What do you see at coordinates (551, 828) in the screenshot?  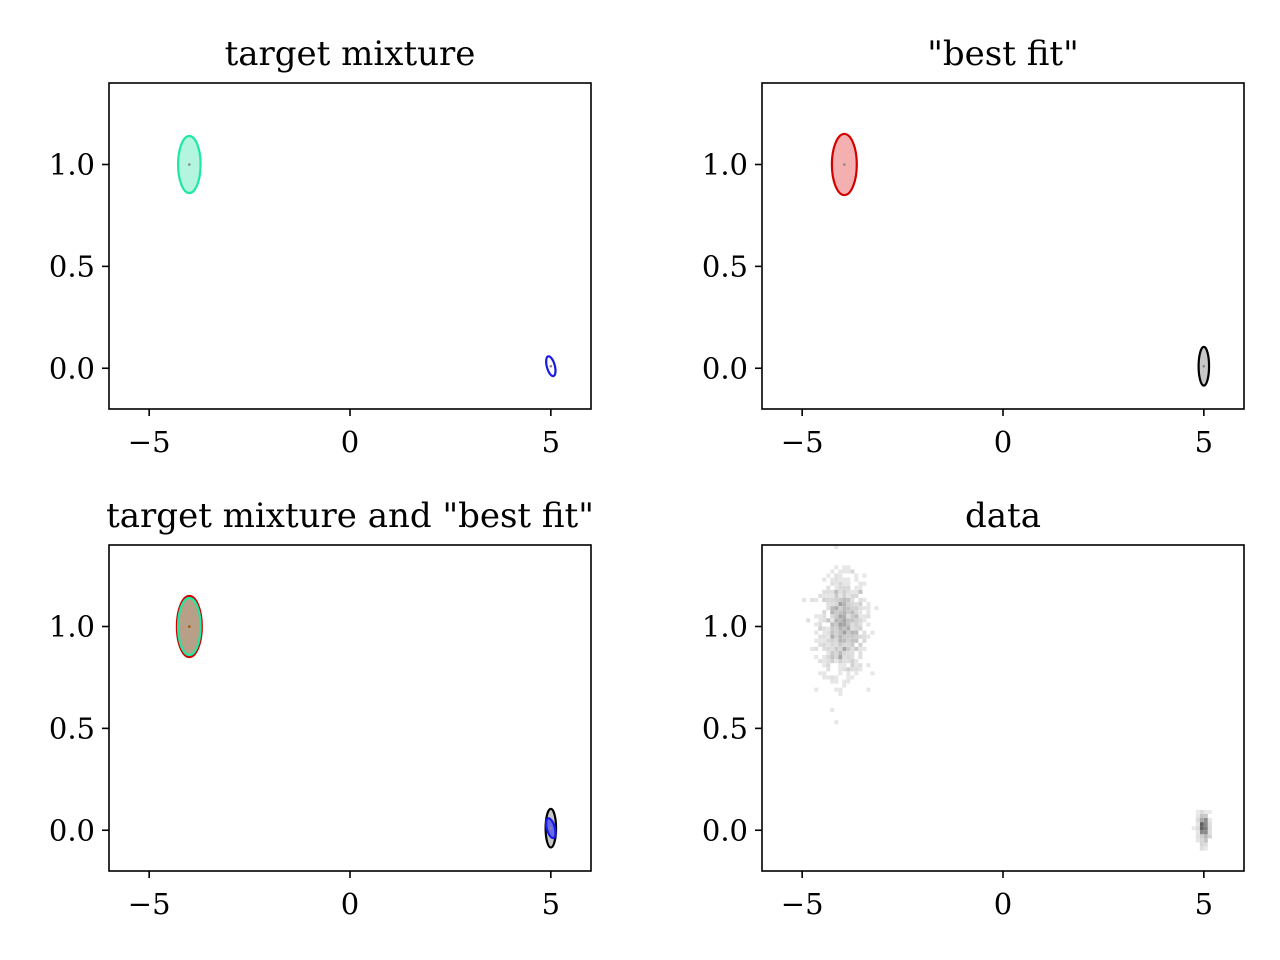 I see `component-center-point` at bounding box center [551, 828].